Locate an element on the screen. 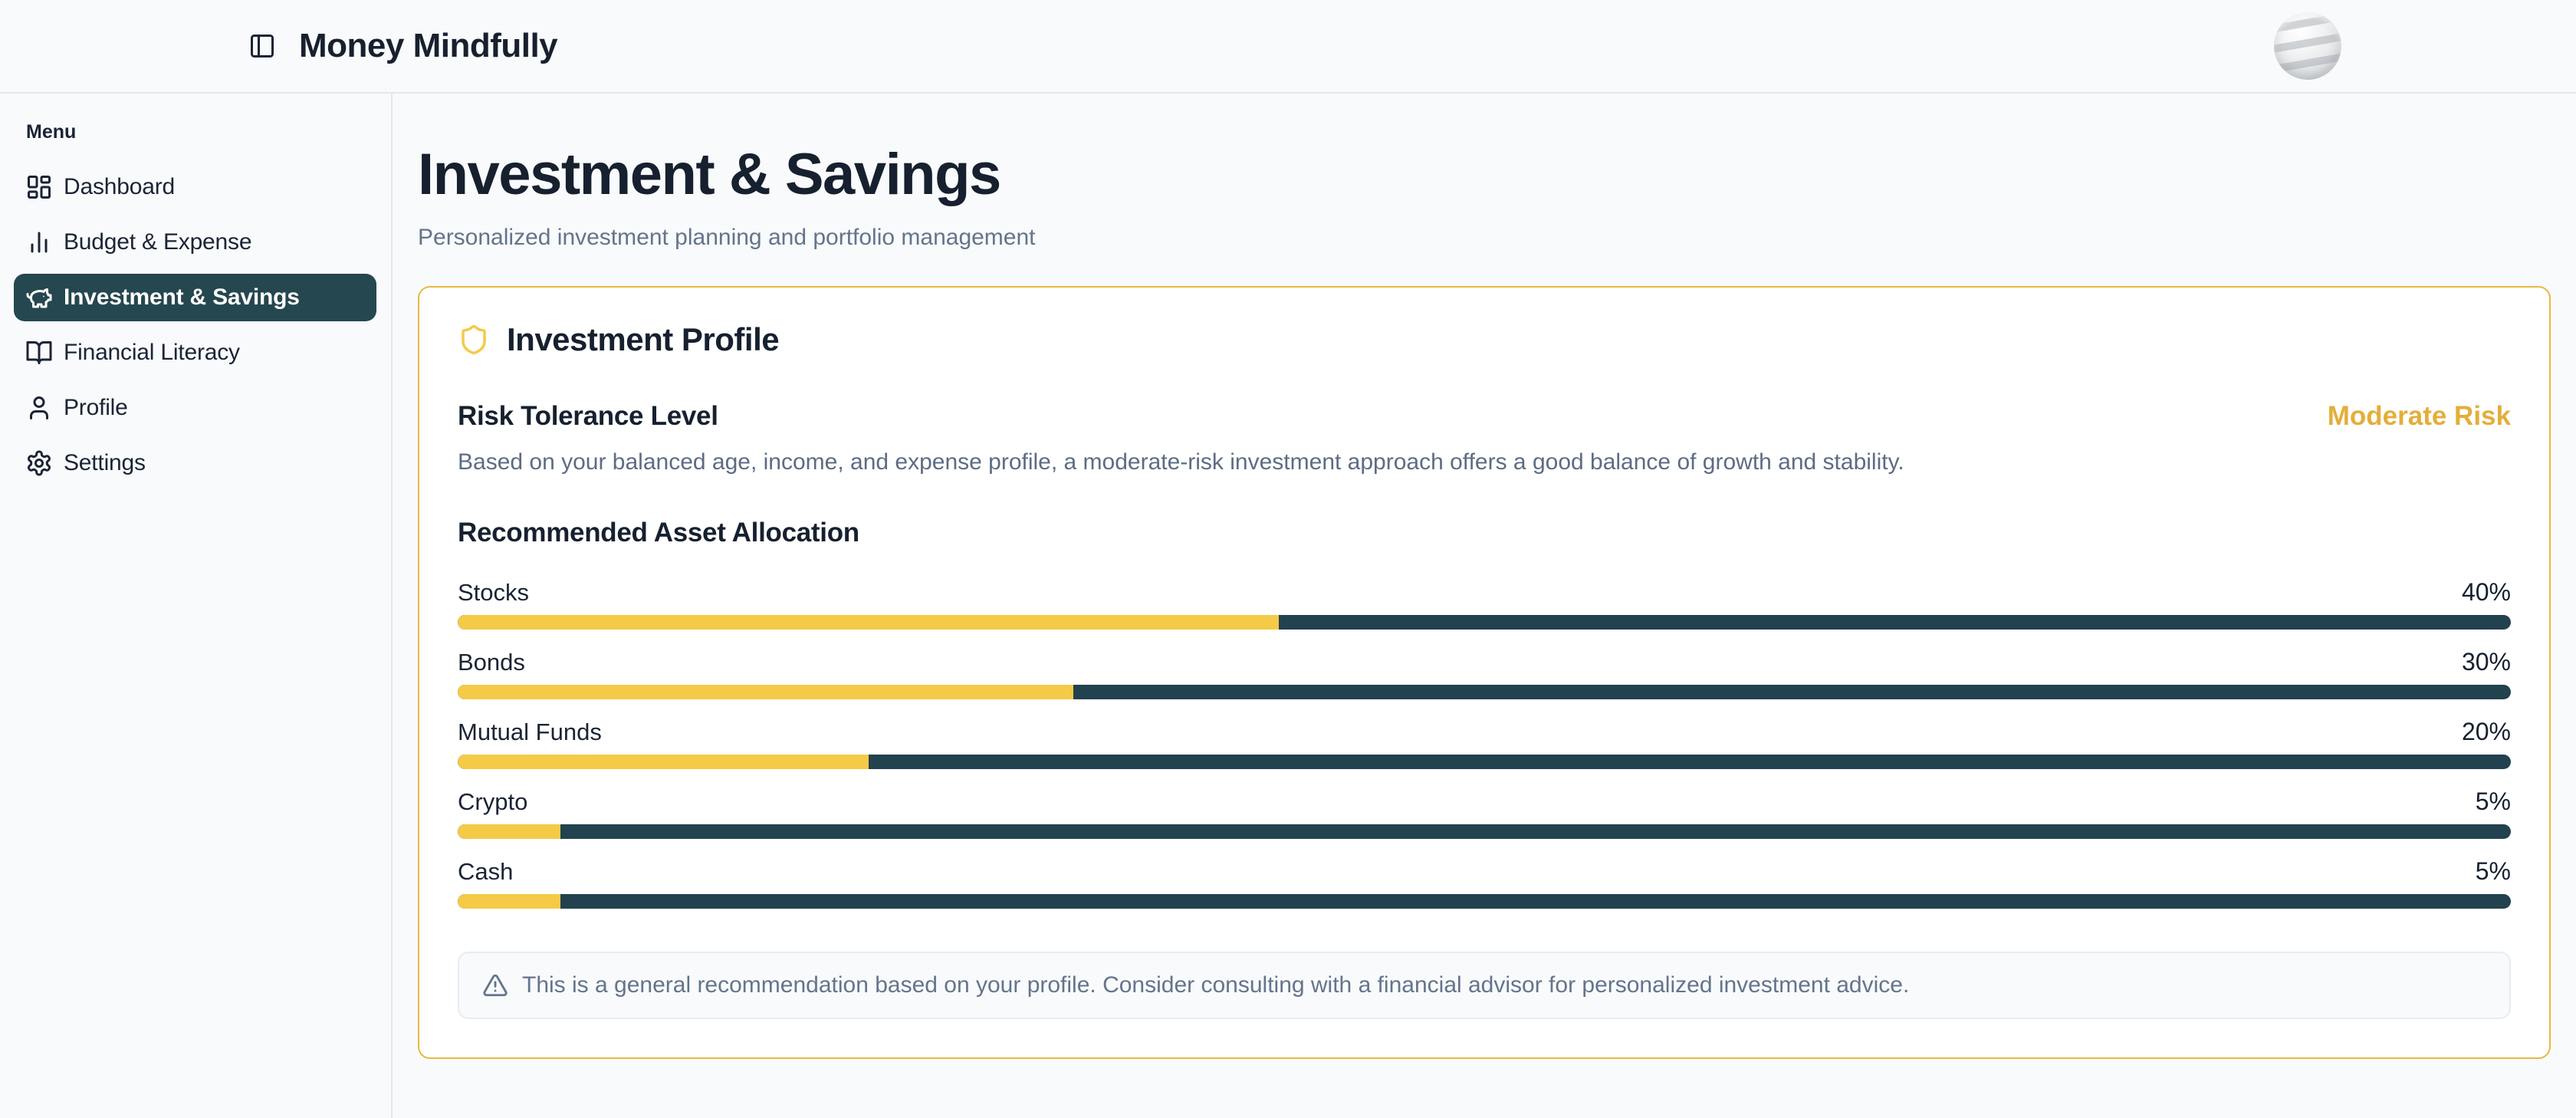 Image resolution: width=2576 pixels, height=1118 pixels. allocation-label: Mutual Funds is located at coordinates (530, 731).